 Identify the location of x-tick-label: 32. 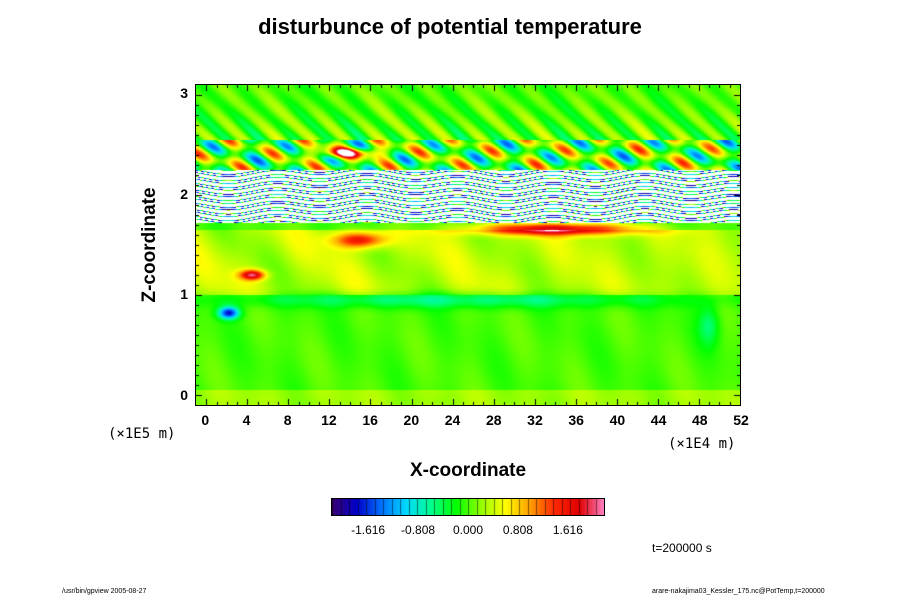
(535, 420).